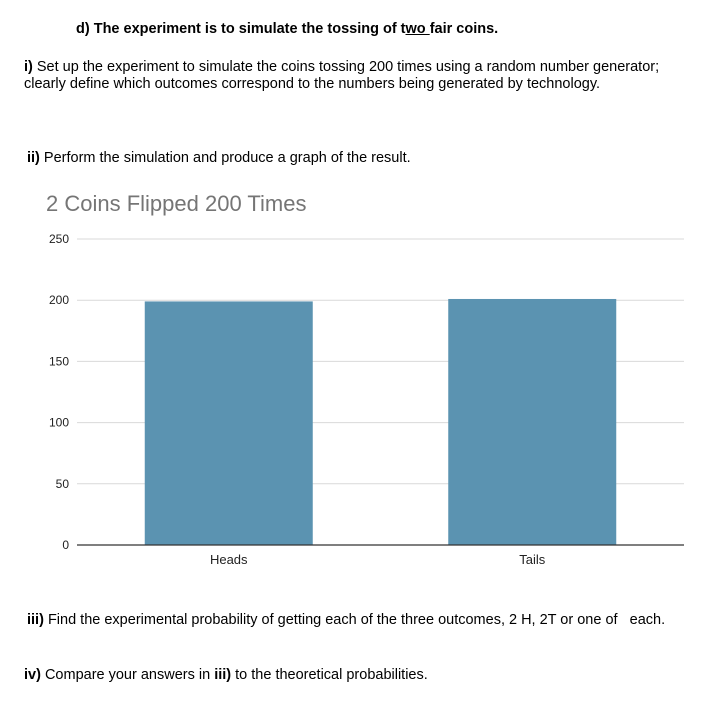  I want to click on bar-heads, so click(228, 423).